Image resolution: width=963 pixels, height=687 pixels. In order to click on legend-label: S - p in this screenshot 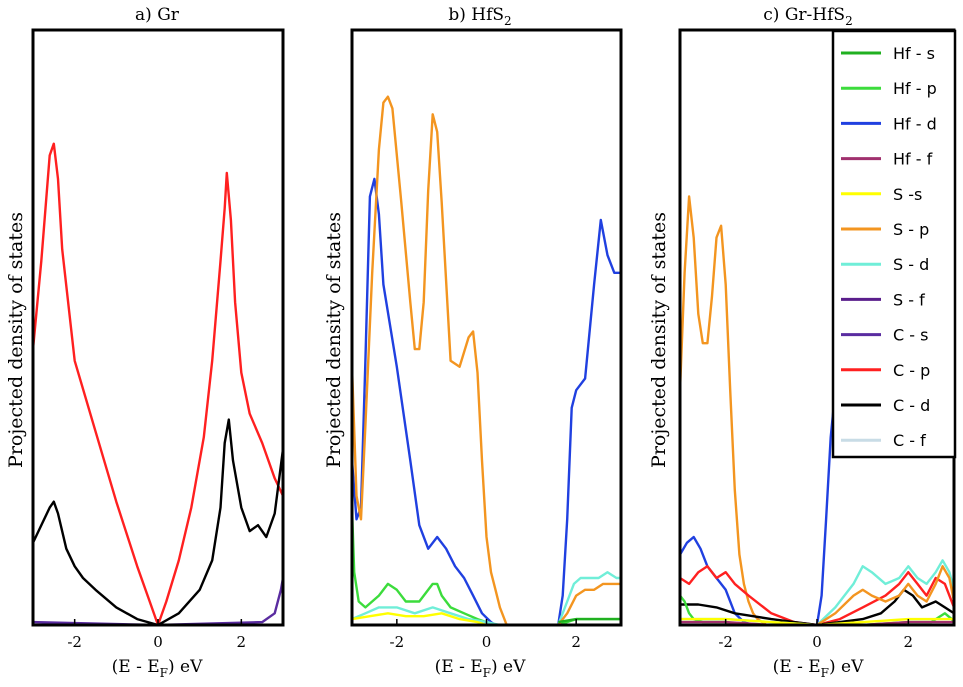, I will do `click(911, 229)`.